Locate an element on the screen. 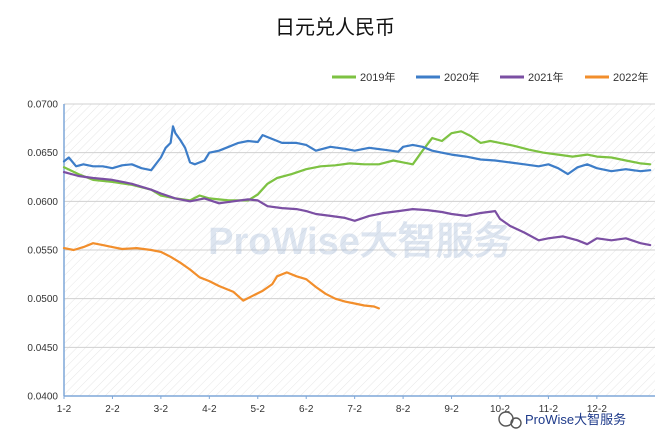 The height and width of the screenshot is (448, 671). x-tick-label: 8-2 is located at coordinates (403, 409).